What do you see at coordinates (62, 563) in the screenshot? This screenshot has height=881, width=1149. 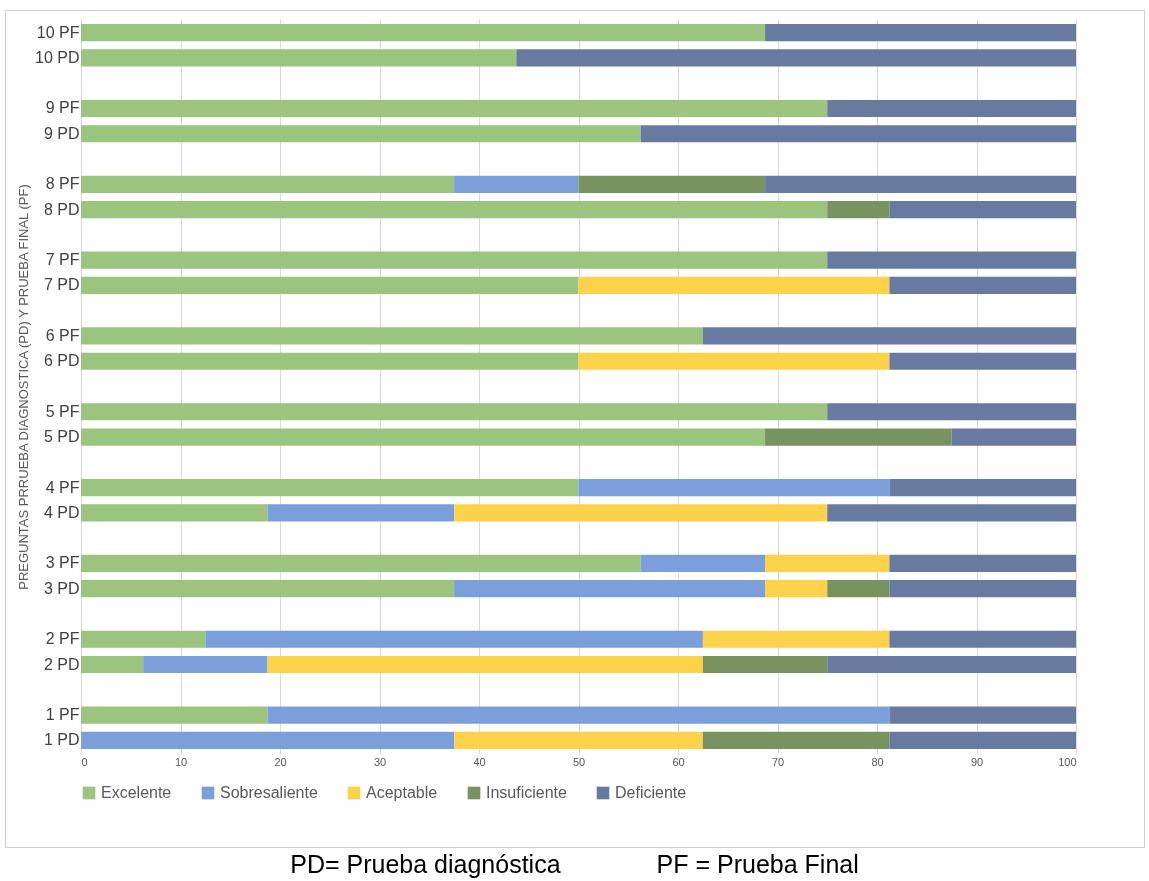 I see `y-tick-label: 3 PF` at bounding box center [62, 563].